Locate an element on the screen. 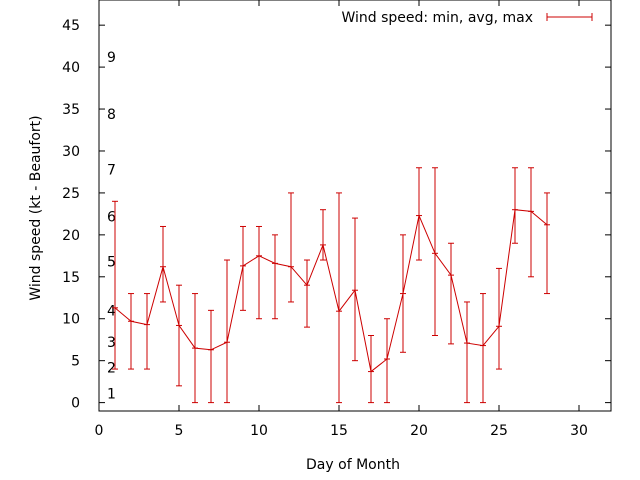 This screenshot has height=480, width=640. y-axis-label: Wind speed (kt - Beaufort) is located at coordinates (36, 207).